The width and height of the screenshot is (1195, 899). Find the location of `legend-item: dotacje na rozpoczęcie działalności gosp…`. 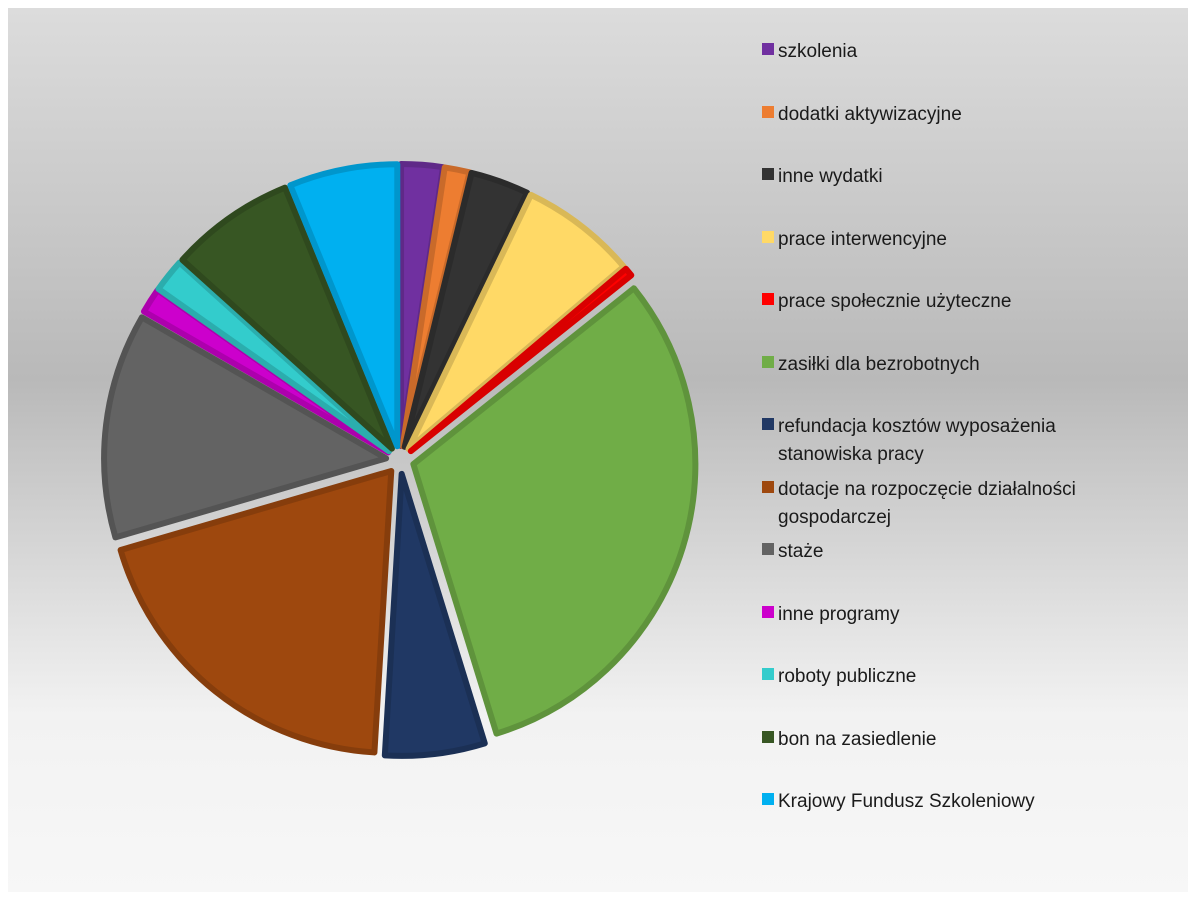

legend-item: dotacje na rozpoczęcie działalności gosp… is located at coordinates (972, 504).